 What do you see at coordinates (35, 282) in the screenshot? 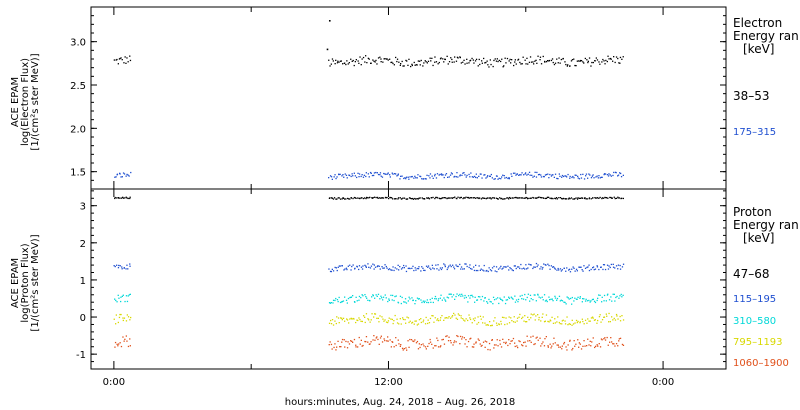
I see `proton-ylabel-line3: [1/(cm²s ster MeV)]` at bounding box center [35, 282].